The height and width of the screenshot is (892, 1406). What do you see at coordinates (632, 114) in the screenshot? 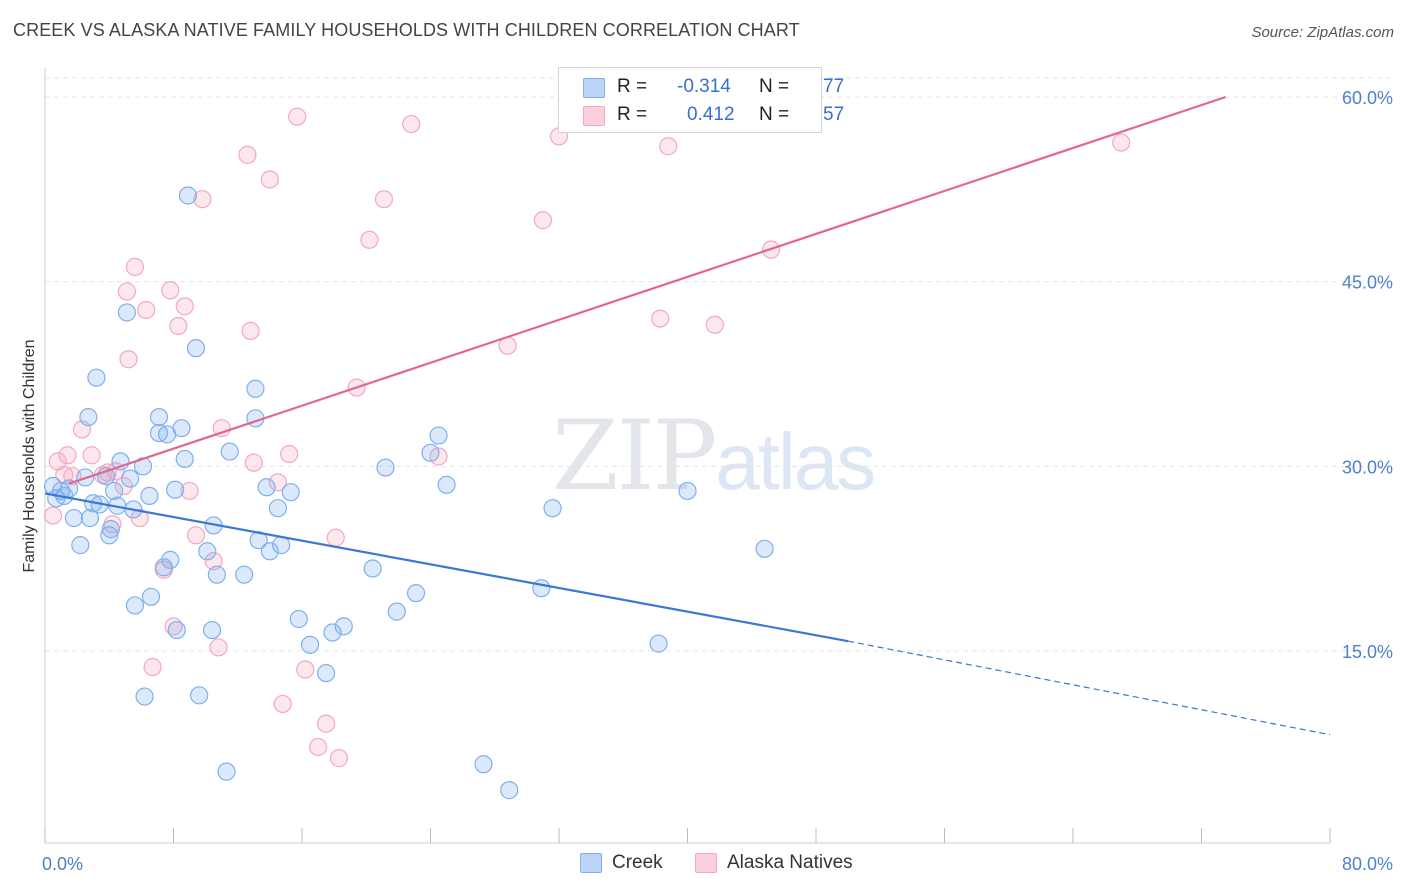
I see `legend-r-label: R =` at bounding box center [632, 114].